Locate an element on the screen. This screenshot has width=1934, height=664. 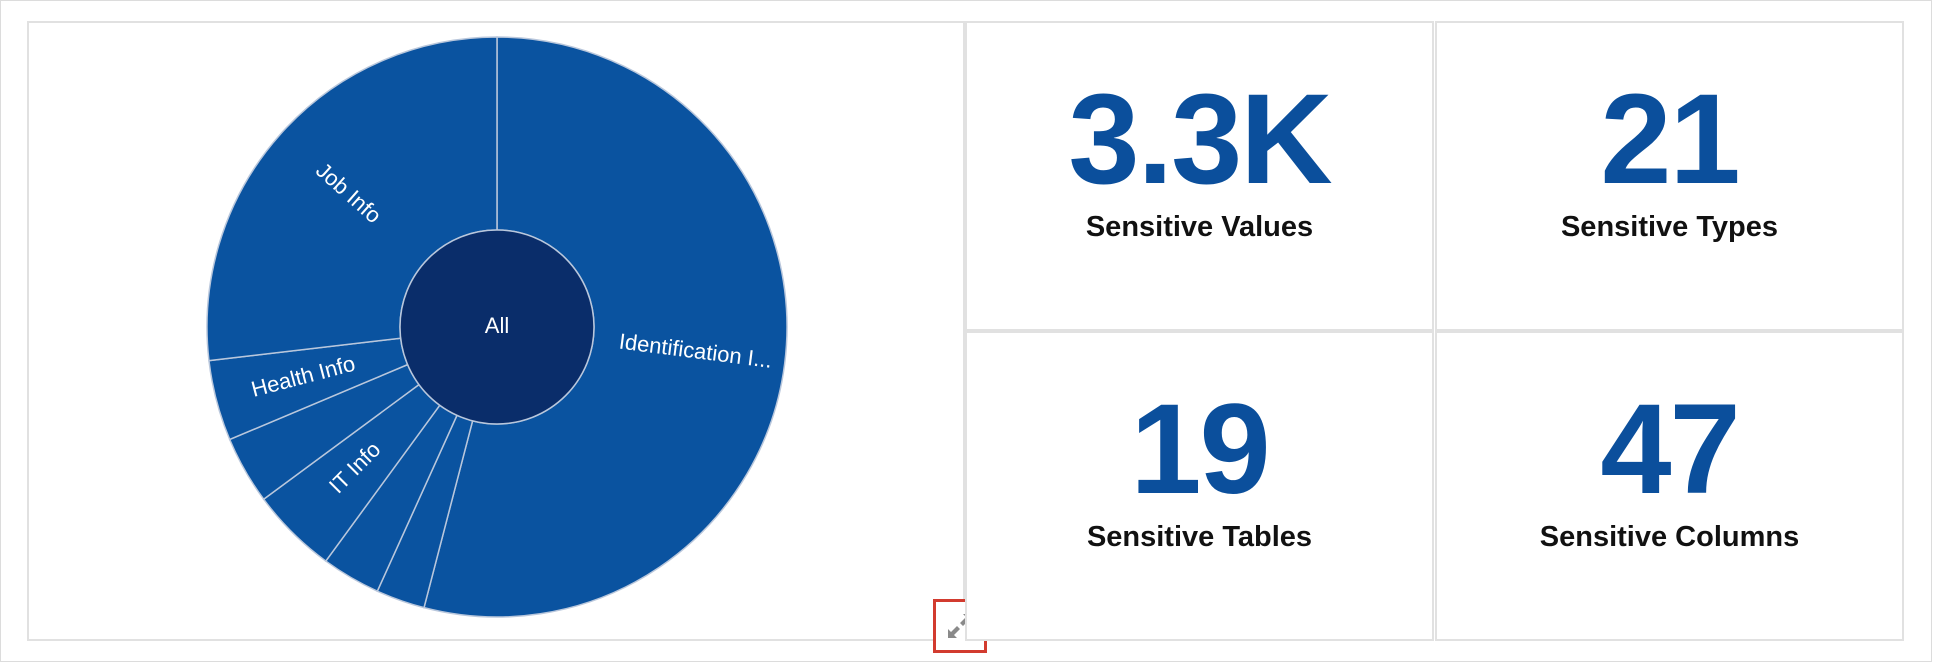
sunburst-center is located at coordinates (497, 327).